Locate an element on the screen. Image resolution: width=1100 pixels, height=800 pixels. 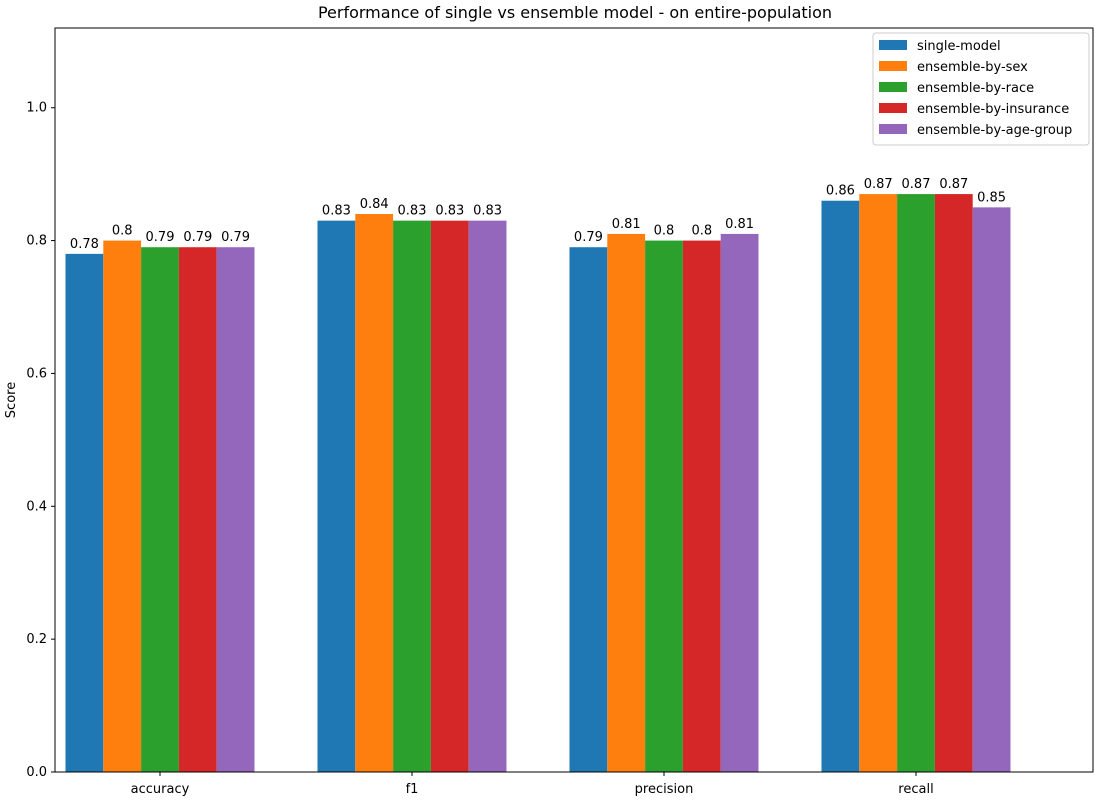
bar-value-label: 0.86 is located at coordinates (840, 191).